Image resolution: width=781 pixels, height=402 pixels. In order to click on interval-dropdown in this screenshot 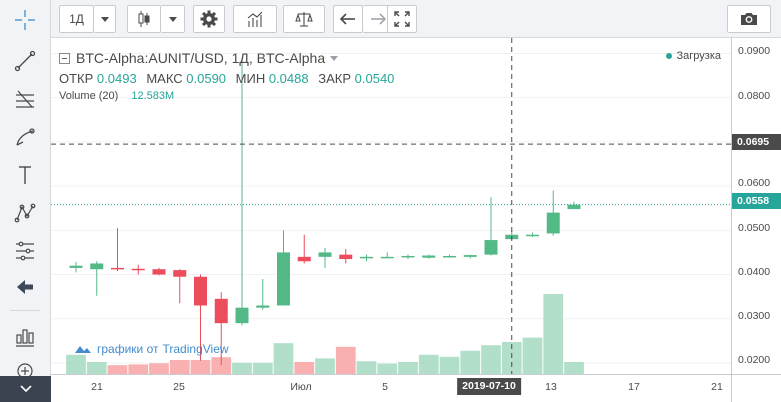, I will do `click(105, 19)`.